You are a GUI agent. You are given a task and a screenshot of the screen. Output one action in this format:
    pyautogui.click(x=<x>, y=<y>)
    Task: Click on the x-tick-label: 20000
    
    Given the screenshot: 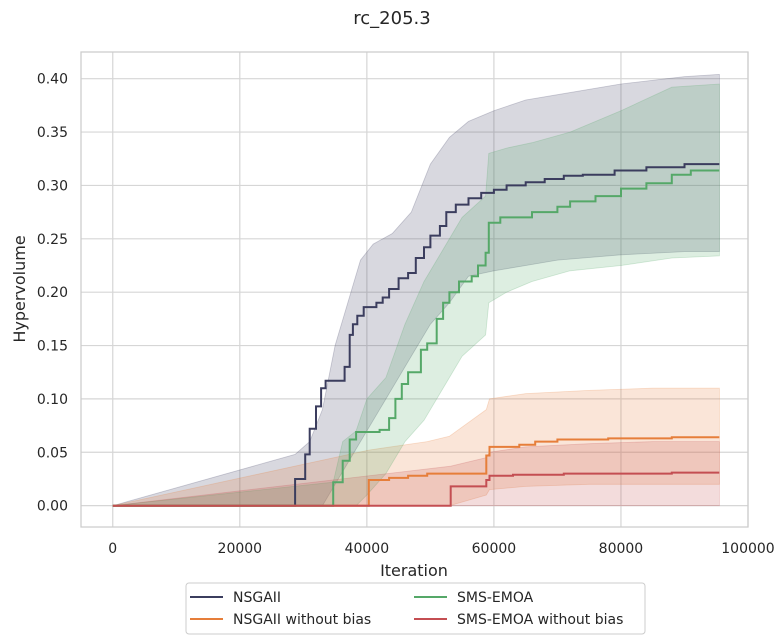 What is the action you would take?
    pyautogui.click(x=240, y=549)
    